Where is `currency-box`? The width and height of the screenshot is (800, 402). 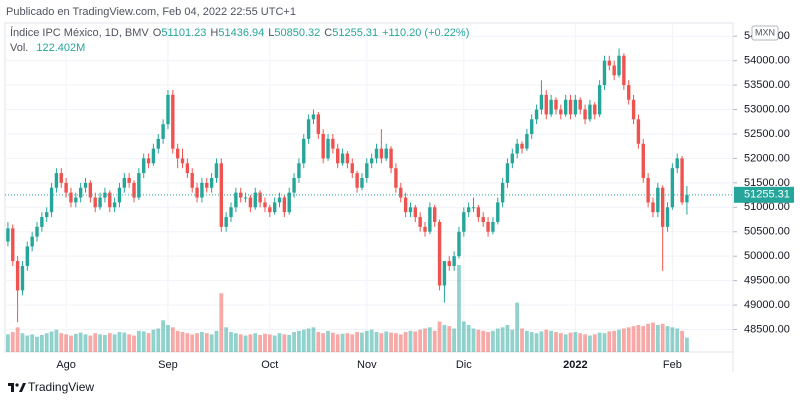
currency-box is located at coordinates (765, 33).